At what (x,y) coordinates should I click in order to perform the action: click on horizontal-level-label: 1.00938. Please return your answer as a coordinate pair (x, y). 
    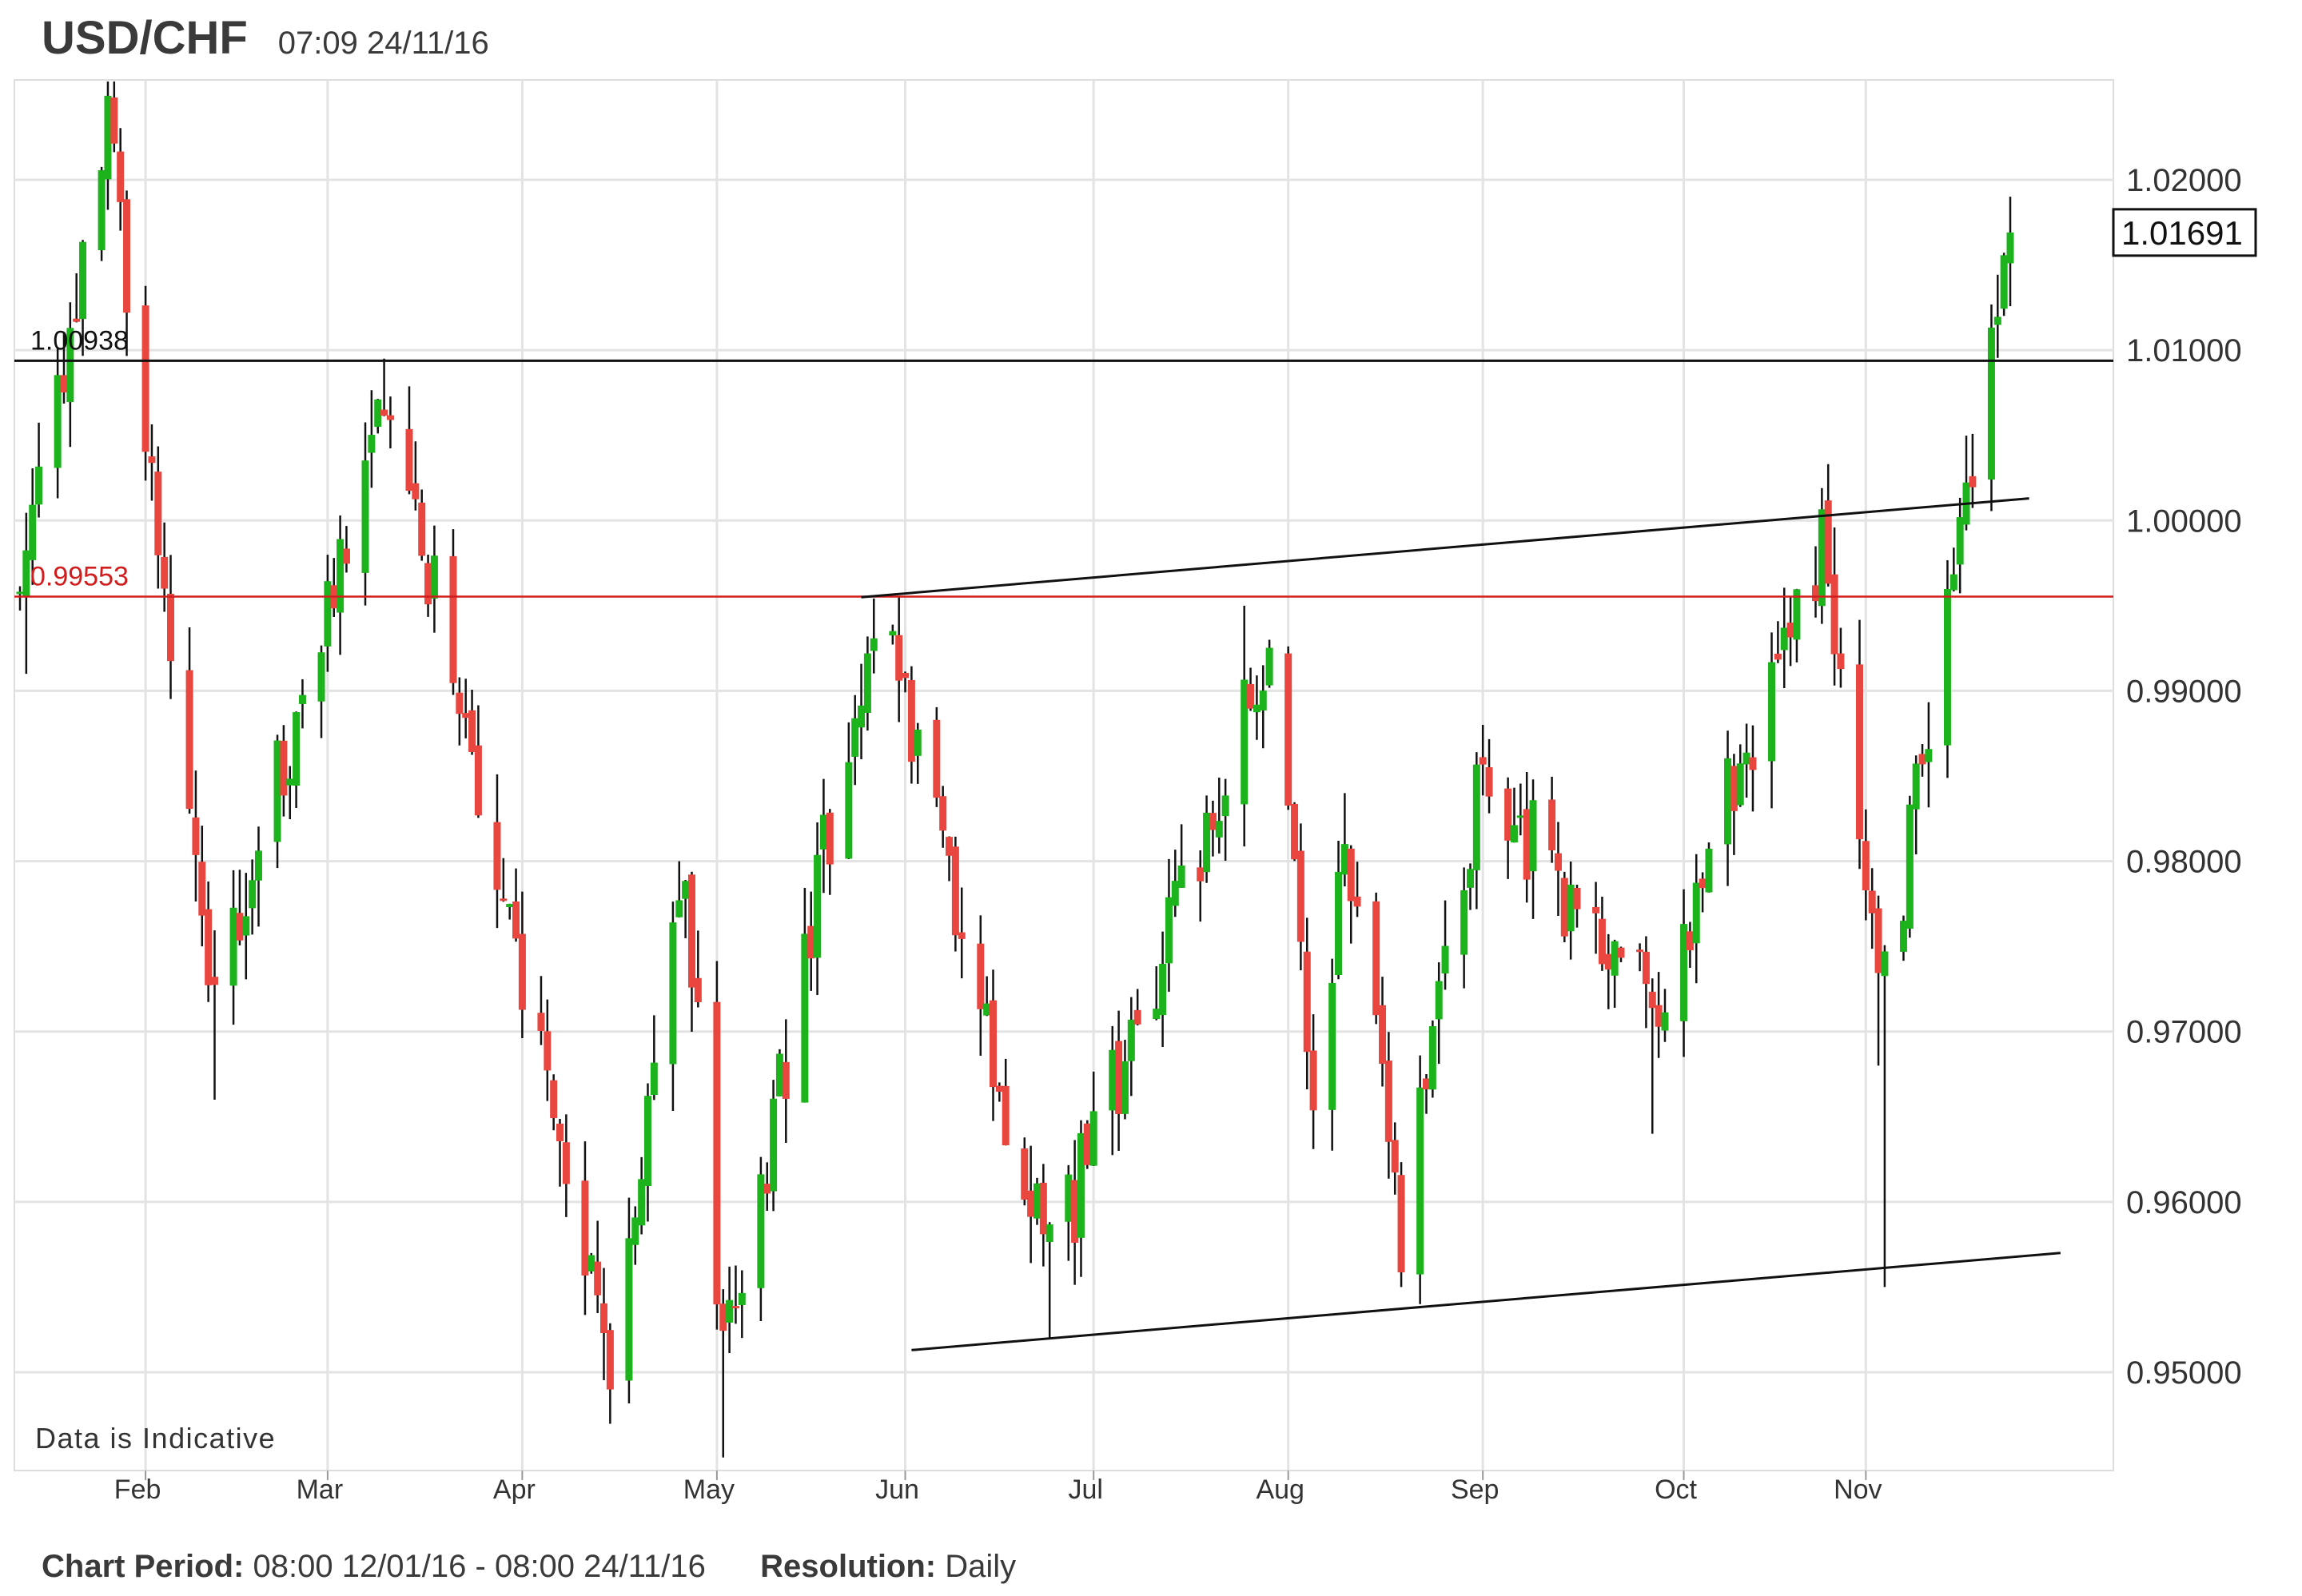
    Looking at the image, I should click on (79, 340).